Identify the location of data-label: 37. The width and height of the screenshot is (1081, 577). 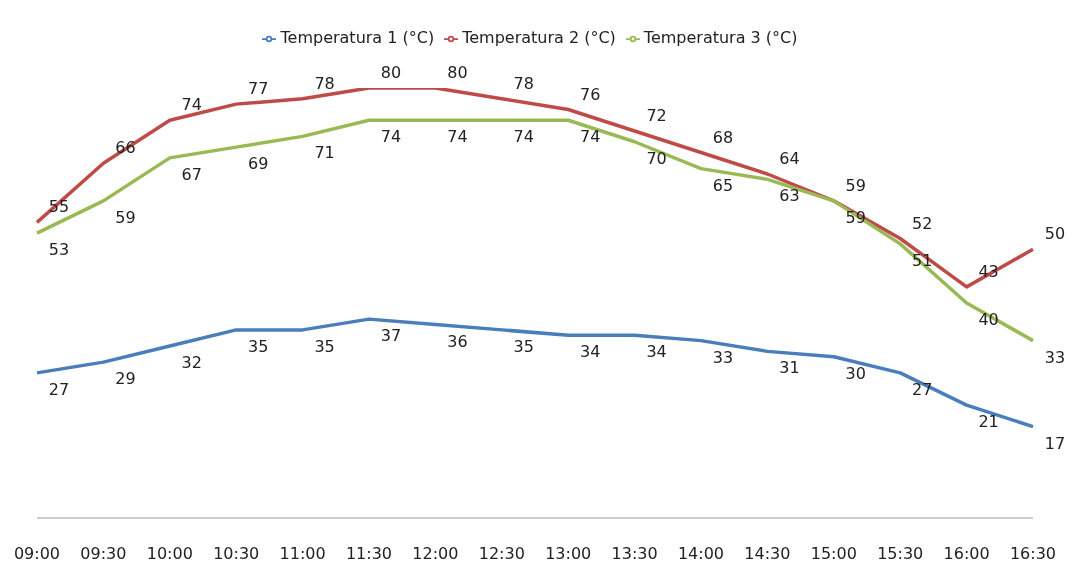
(391, 336).